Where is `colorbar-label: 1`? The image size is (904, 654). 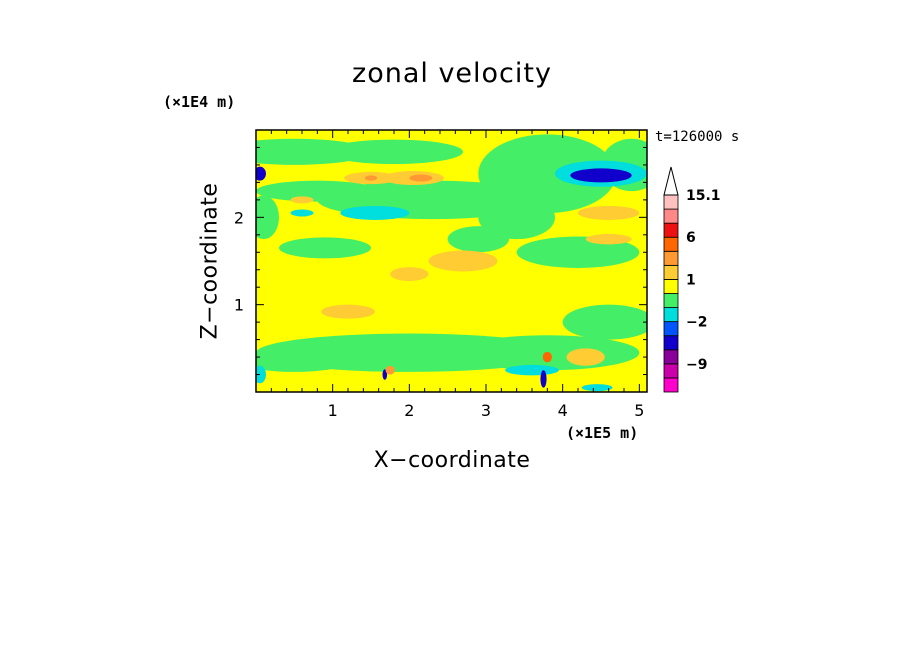
colorbar-label: 1 is located at coordinates (691, 280).